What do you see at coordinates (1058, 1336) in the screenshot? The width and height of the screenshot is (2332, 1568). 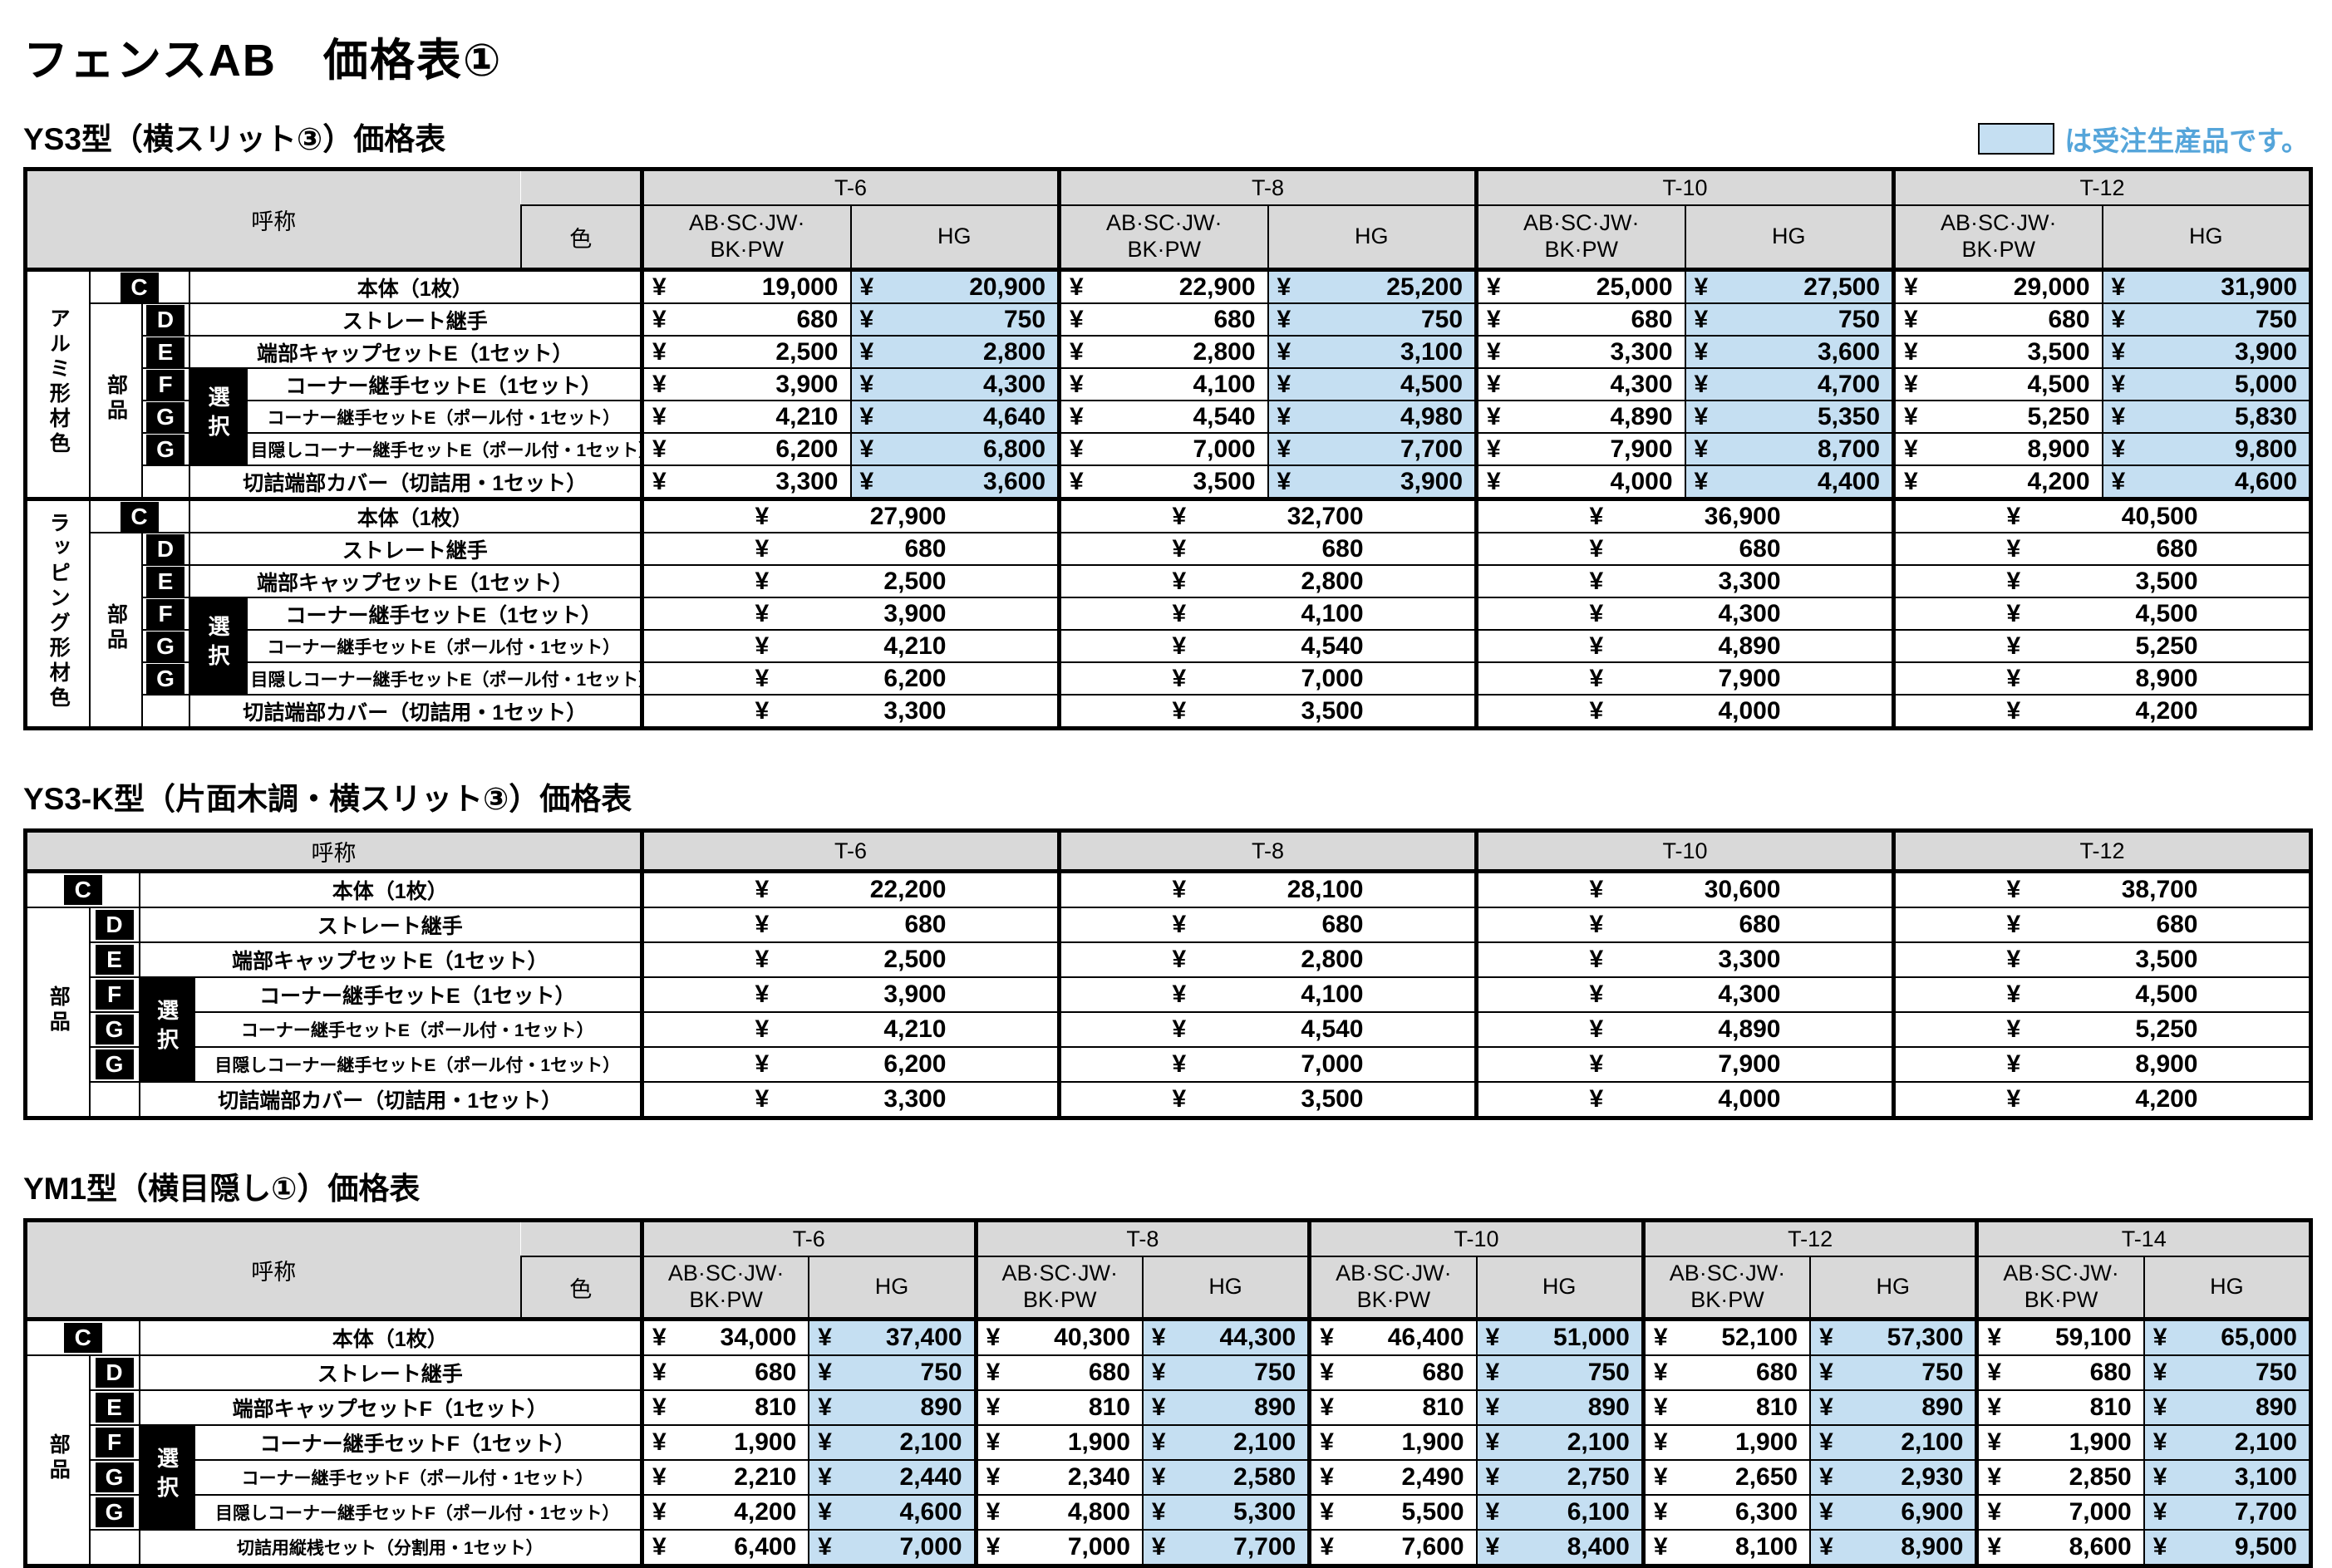 I see `price-cell: ¥40,300` at bounding box center [1058, 1336].